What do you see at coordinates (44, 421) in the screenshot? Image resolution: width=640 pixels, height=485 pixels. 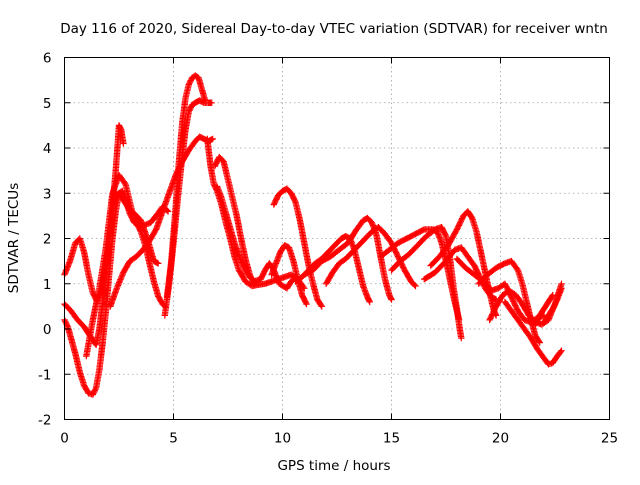 I see `y-tick-label: -2` at bounding box center [44, 421].